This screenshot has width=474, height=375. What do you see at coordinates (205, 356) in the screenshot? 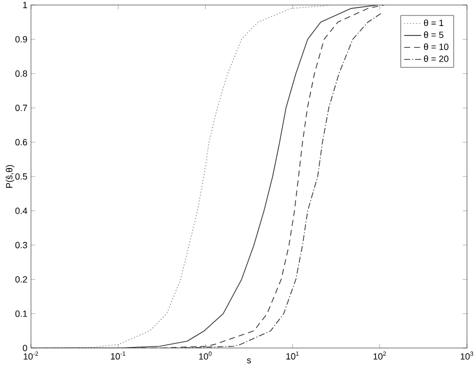
I see `x-tick-label: 10$^{0}$` at bounding box center [205, 356].